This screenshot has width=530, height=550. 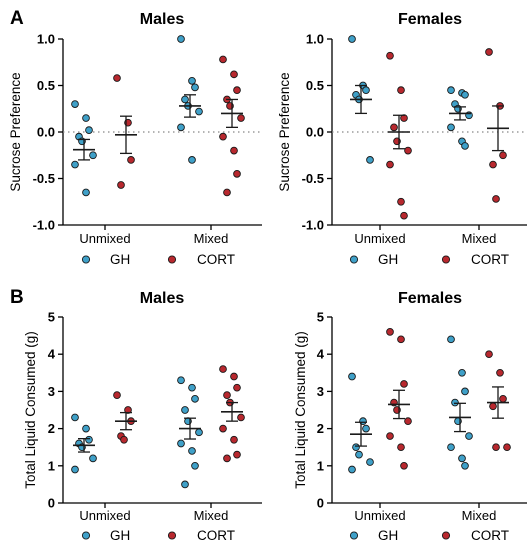 I want to click on legend-label-gh: GH, so click(x=120, y=259).